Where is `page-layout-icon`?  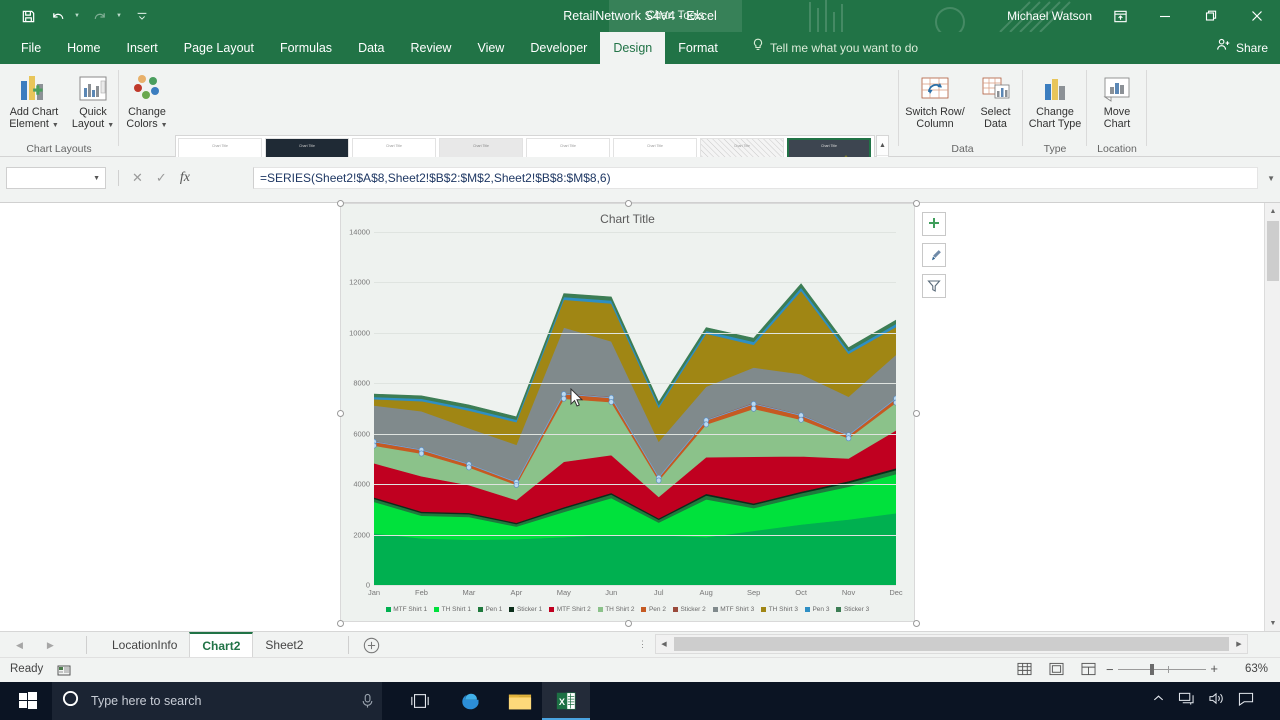 page-layout-icon is located at coordinates (1056, 671).